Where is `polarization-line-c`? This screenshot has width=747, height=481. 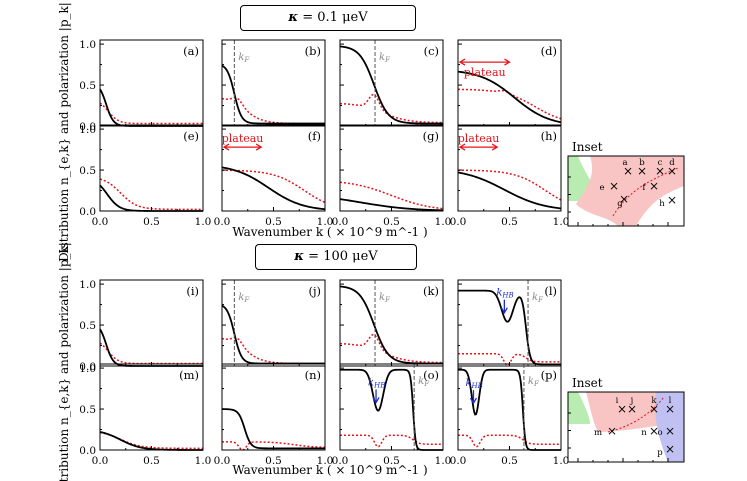 polarization-line-c is located at coordinates (391, 108).